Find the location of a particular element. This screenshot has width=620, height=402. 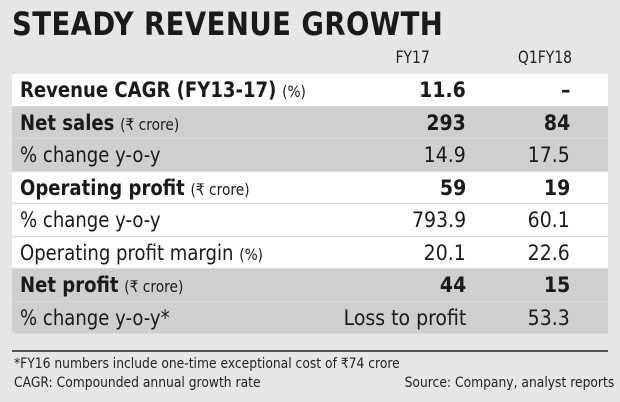

cell-q1fy18: 15 is located at coordinates (556, 285).